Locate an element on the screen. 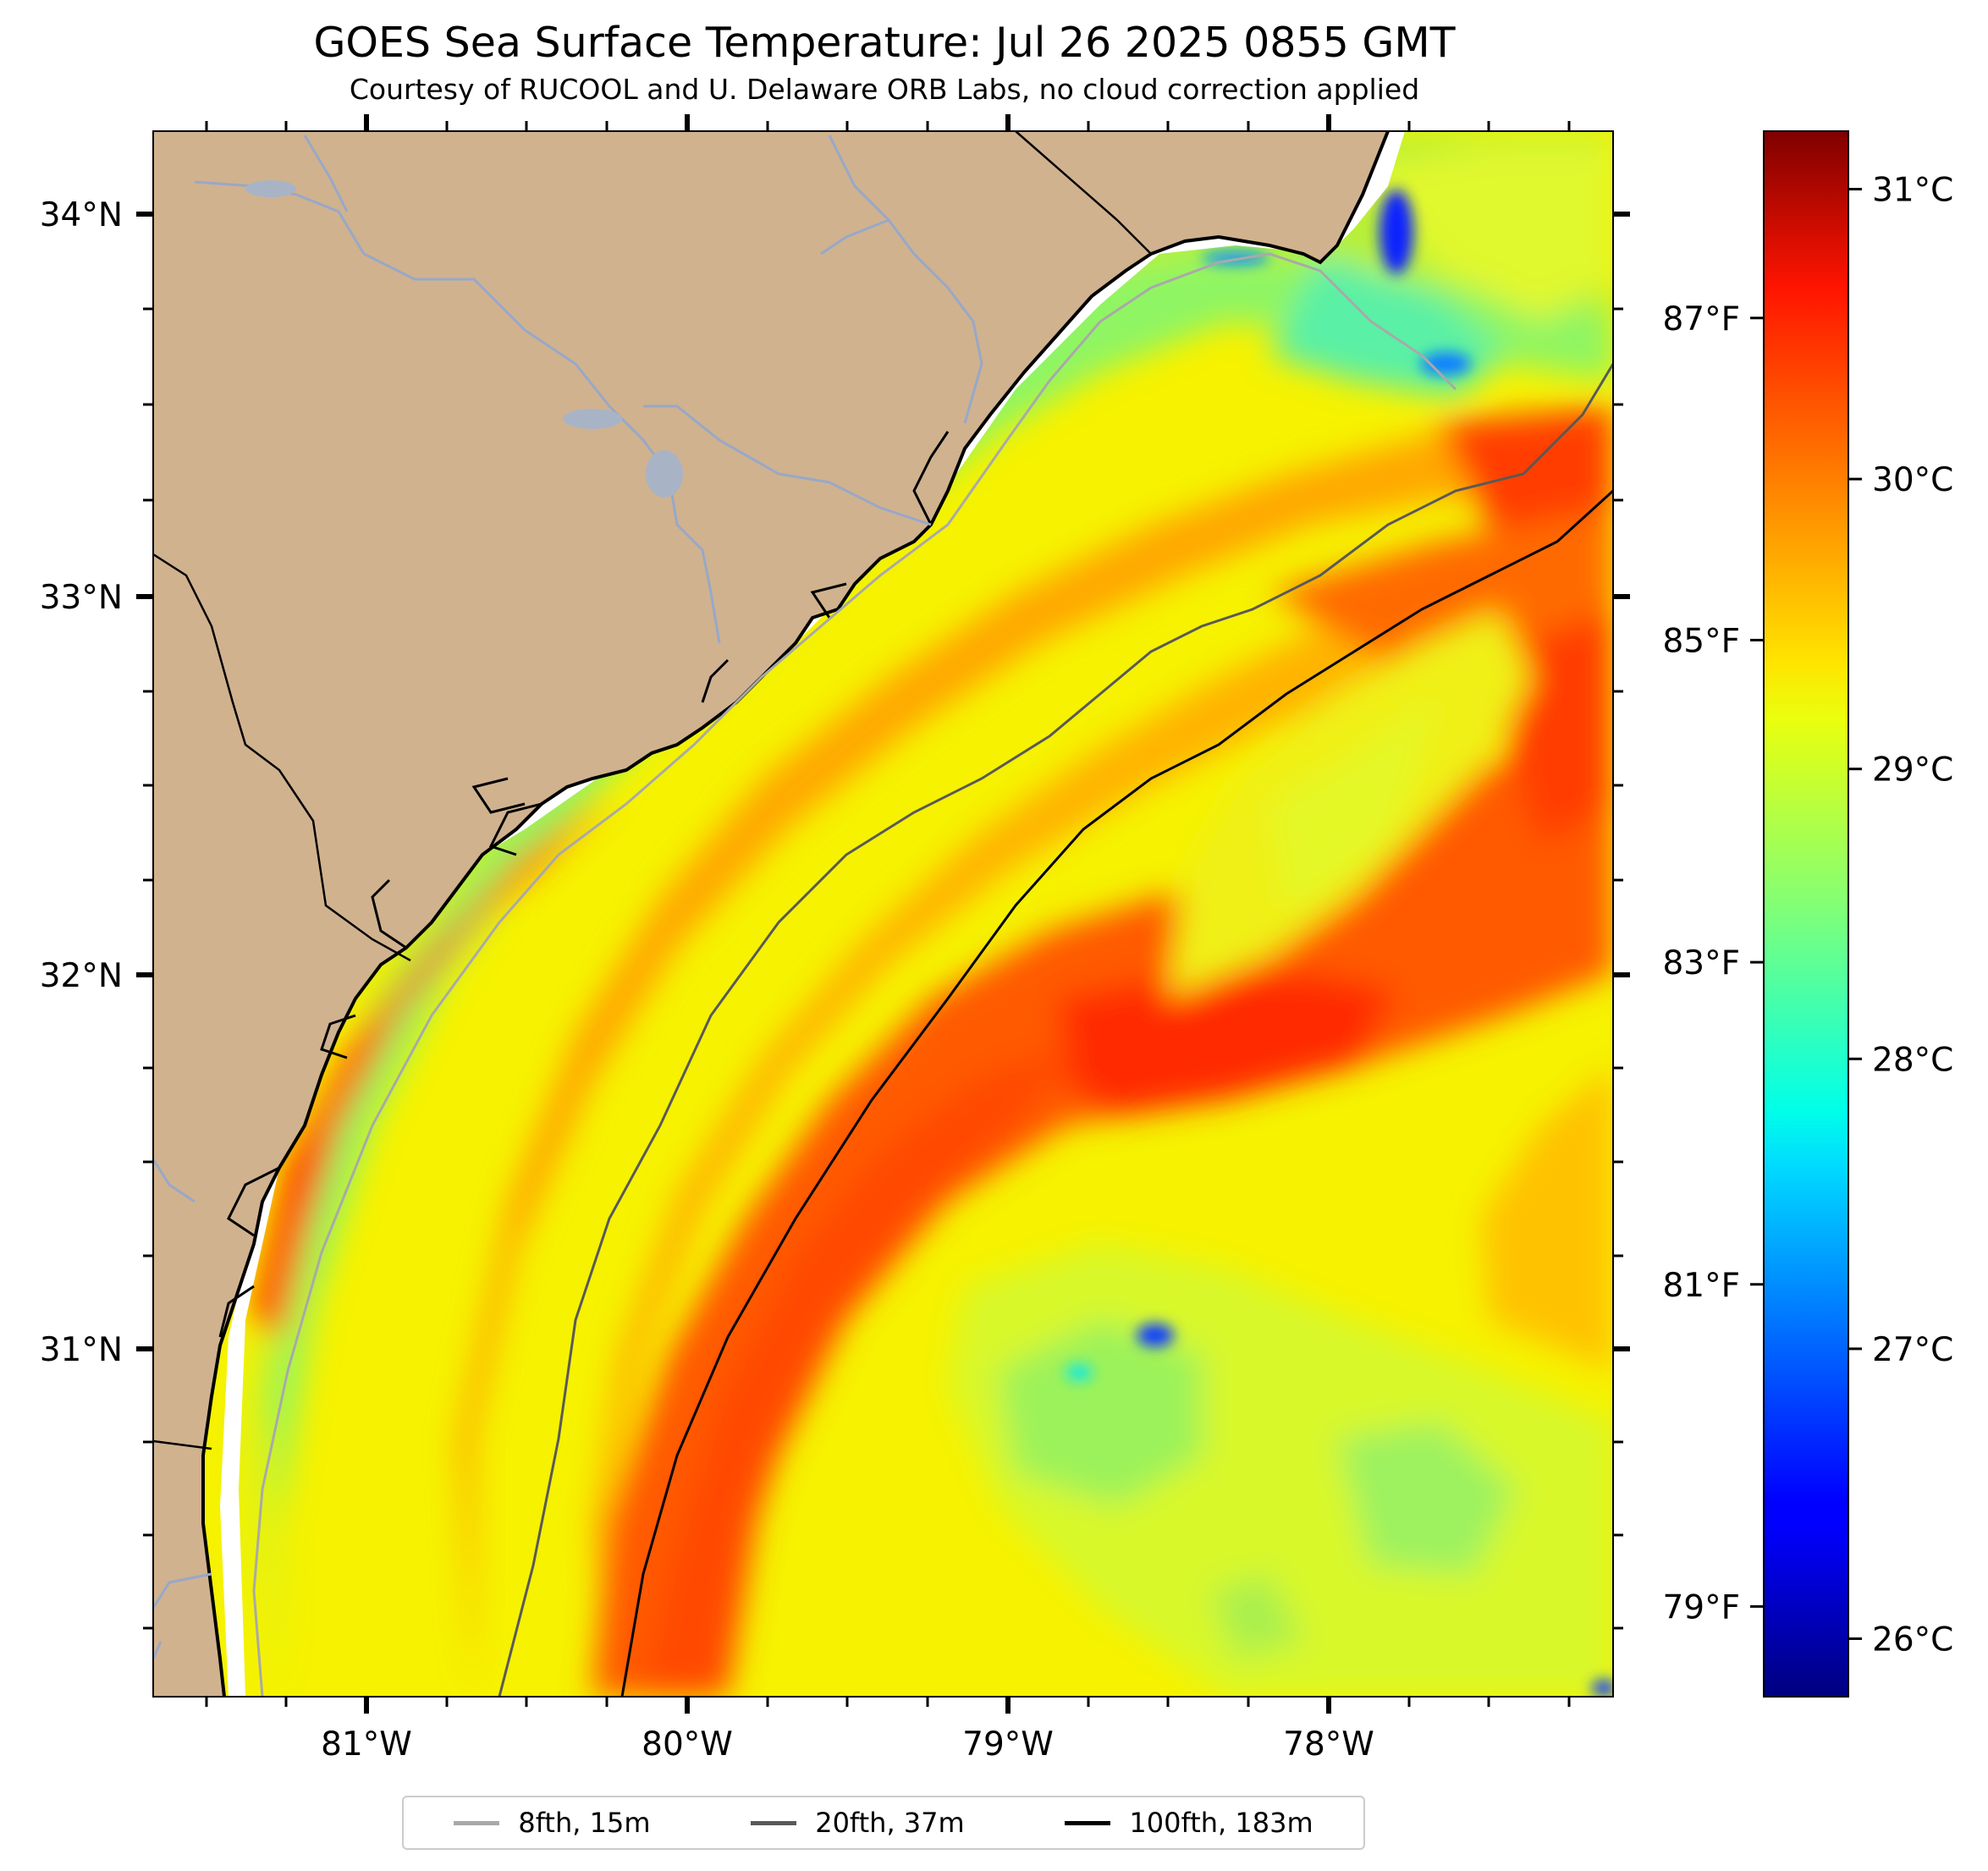  colorbar-label-f: 85°F is located at coordinates (1701, 641).